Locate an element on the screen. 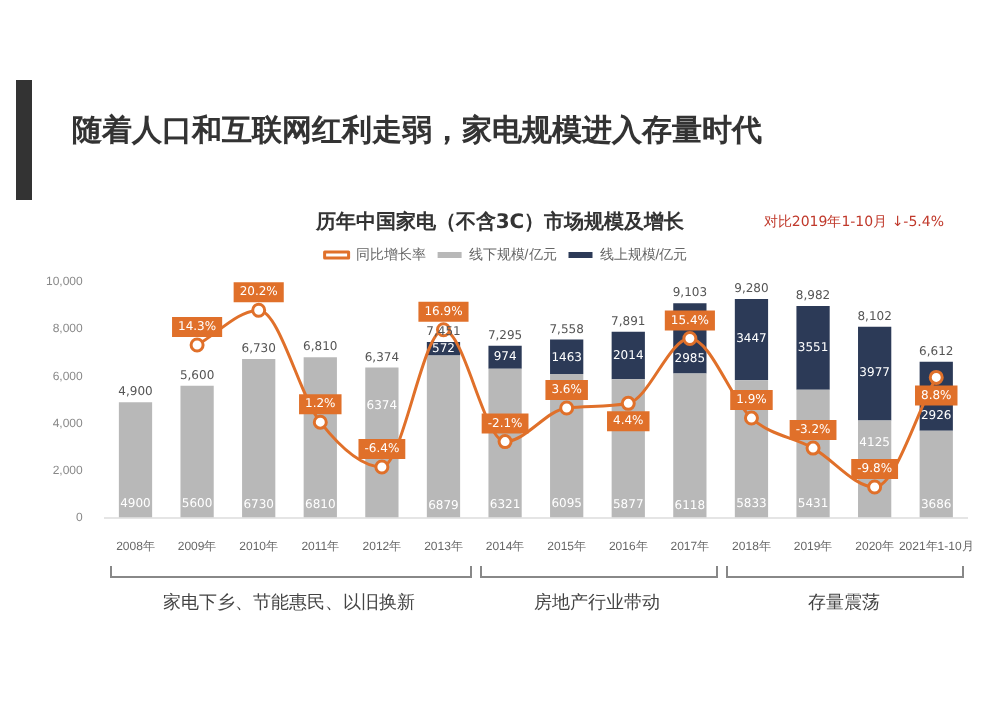  chart-title: 随着人口和互联网红利走弱，家电规模进入存量时代 is located at coordinates (417, 131).